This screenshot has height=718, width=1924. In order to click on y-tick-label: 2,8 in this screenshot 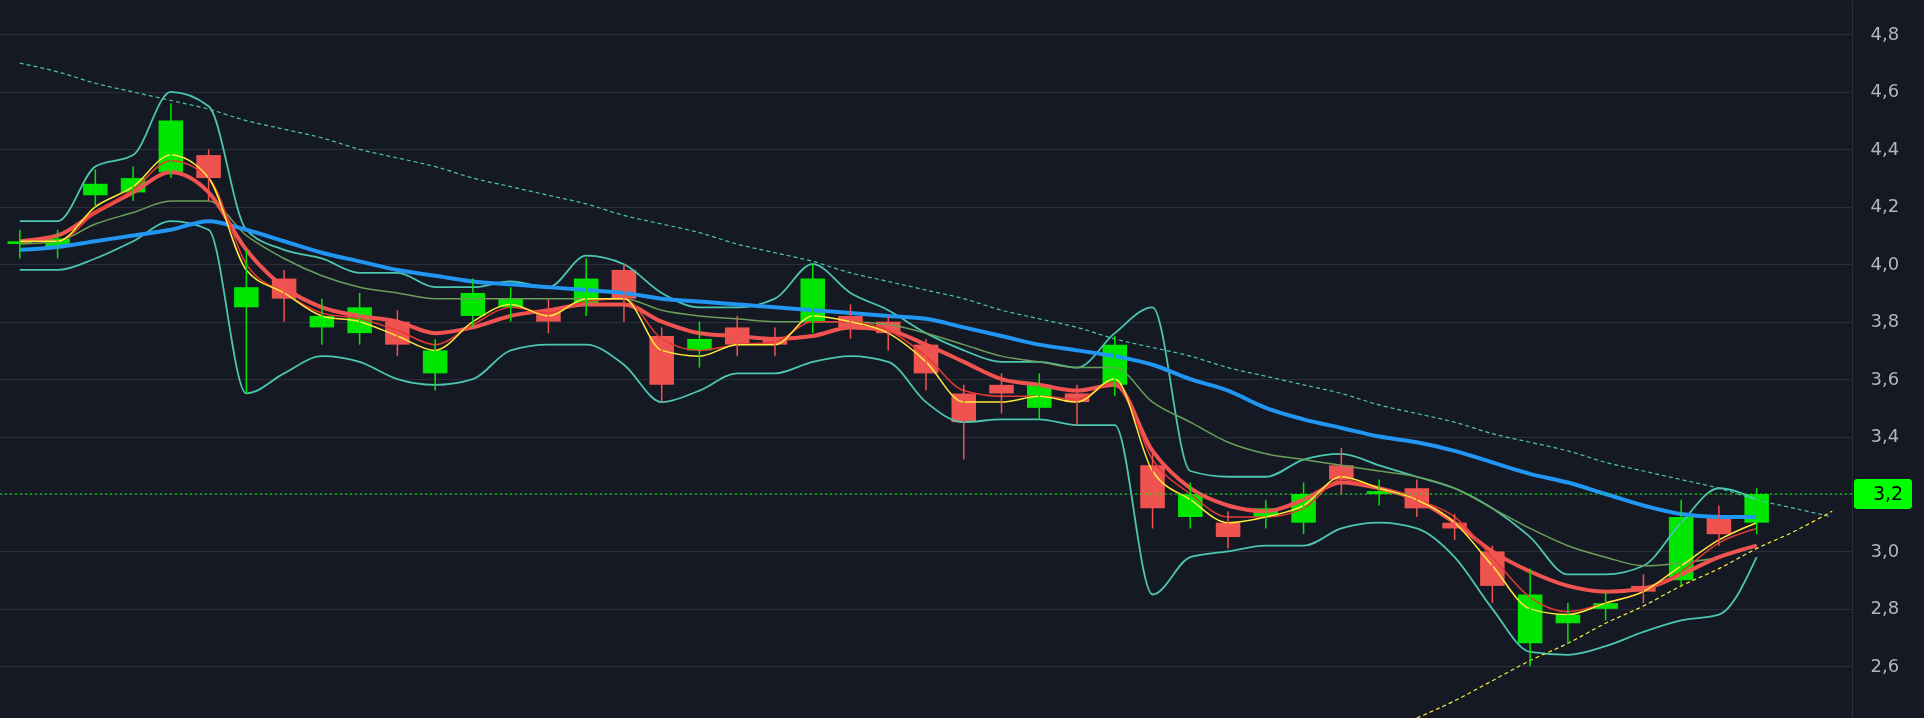, I will do `click(1885, 608)`.